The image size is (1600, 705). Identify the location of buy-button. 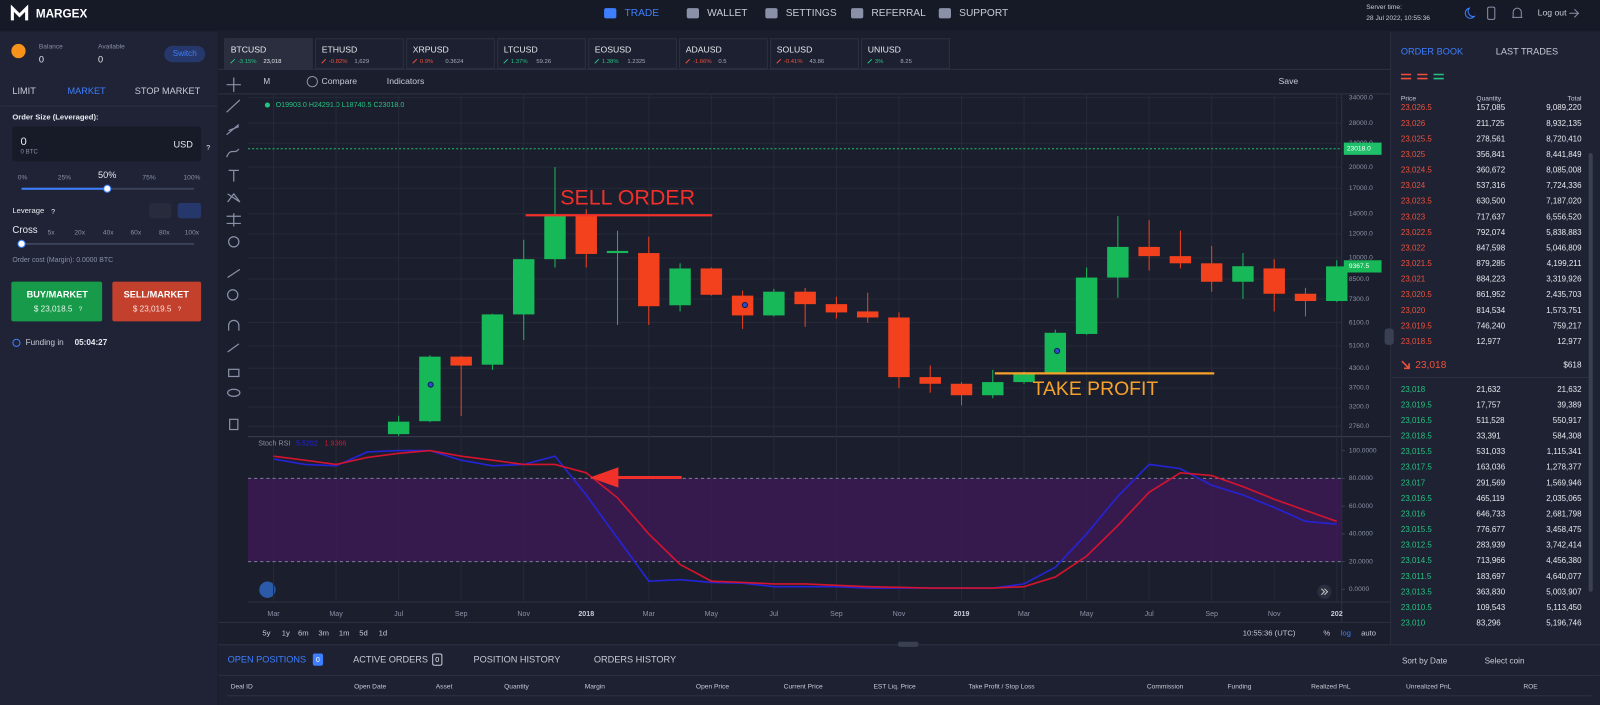
(57, 301).